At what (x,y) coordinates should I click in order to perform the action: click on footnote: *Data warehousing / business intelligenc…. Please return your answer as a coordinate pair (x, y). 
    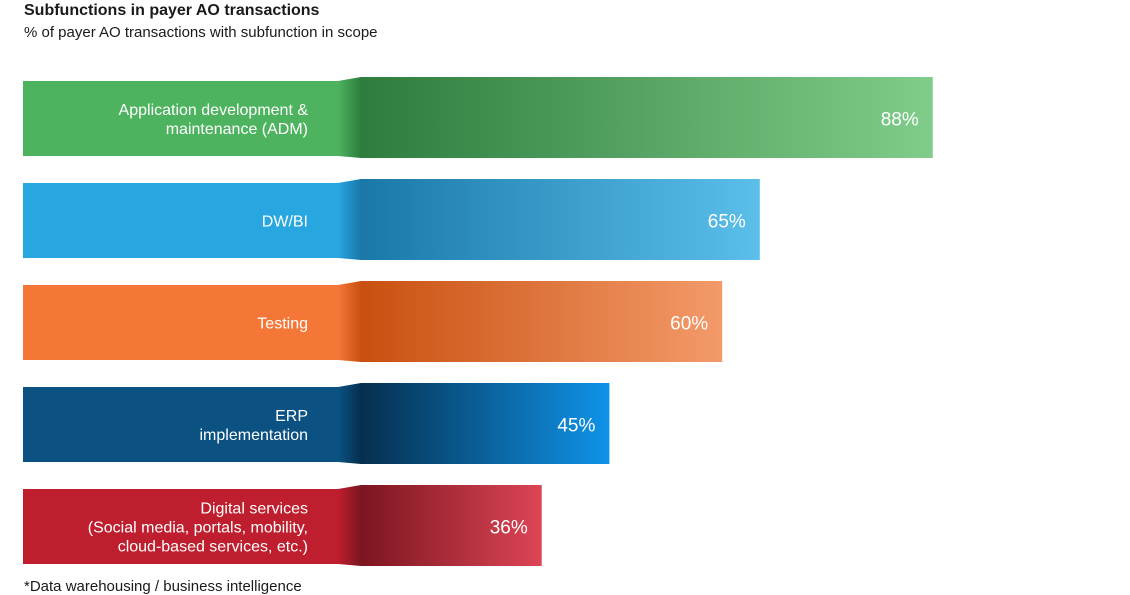
    Looking at the image, I should click on (163, 586).